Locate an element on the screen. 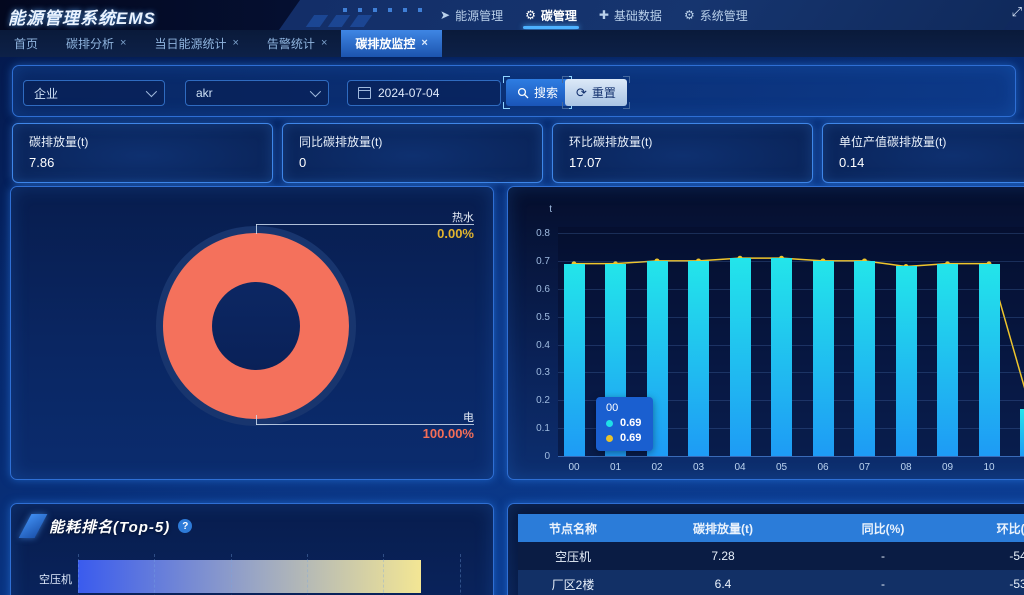 The width and height of the screenshot is (1024, 595). tab-首页: 首页 is located at coordinates (26, 43).